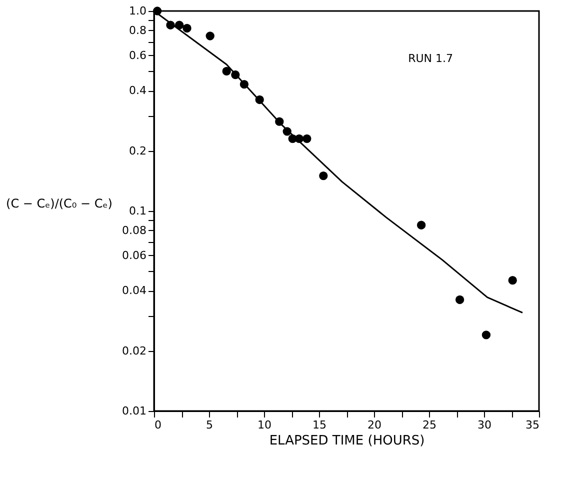  I want to click on y-tick-label: 0.04, so click(134, 291).